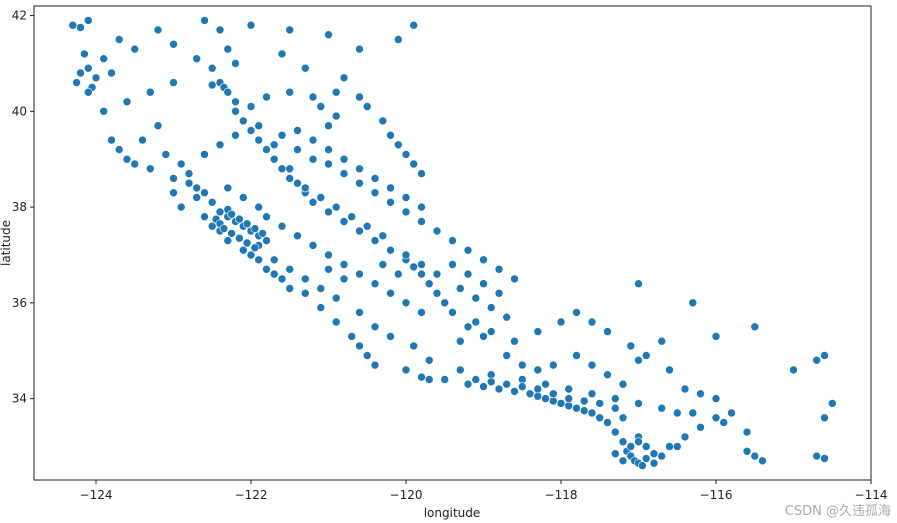 This screenshot has width=897, height=523. Describe the element at coordinates (6, 243) in the screenshot. I see `y-axis-label: latitude` at that location.